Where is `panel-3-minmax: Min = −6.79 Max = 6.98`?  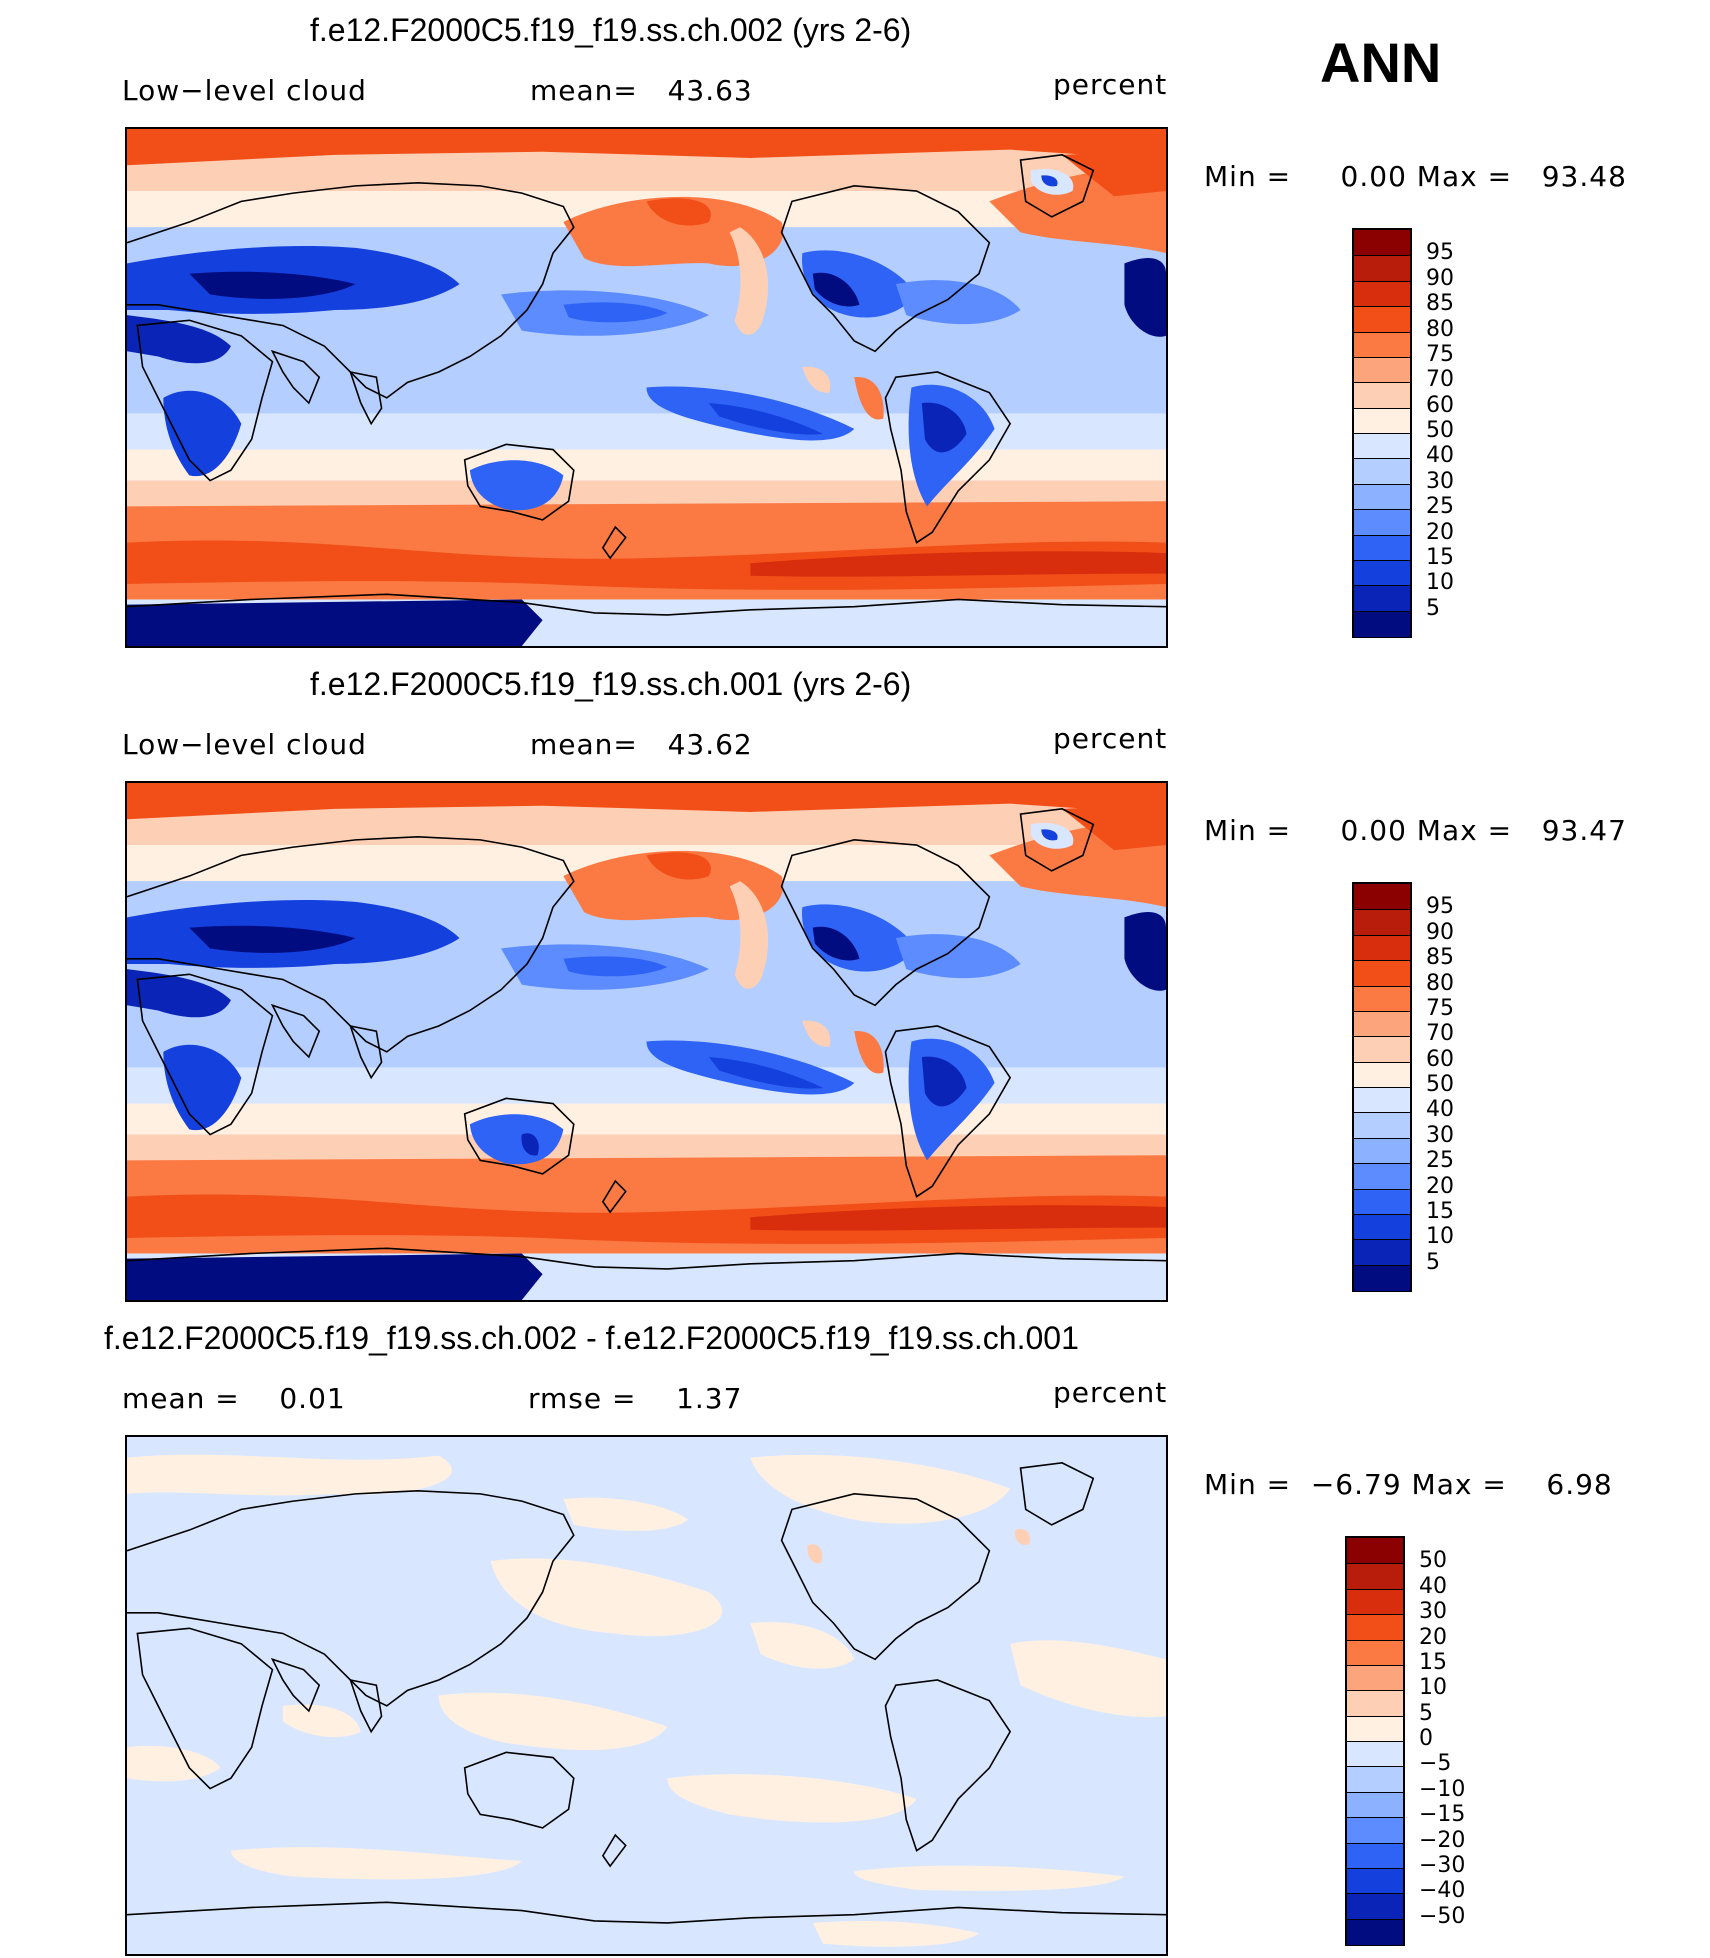 panel-3-minmax: Min = −6.79 Max = 6.98 is located at coordinates (1408, 1484).